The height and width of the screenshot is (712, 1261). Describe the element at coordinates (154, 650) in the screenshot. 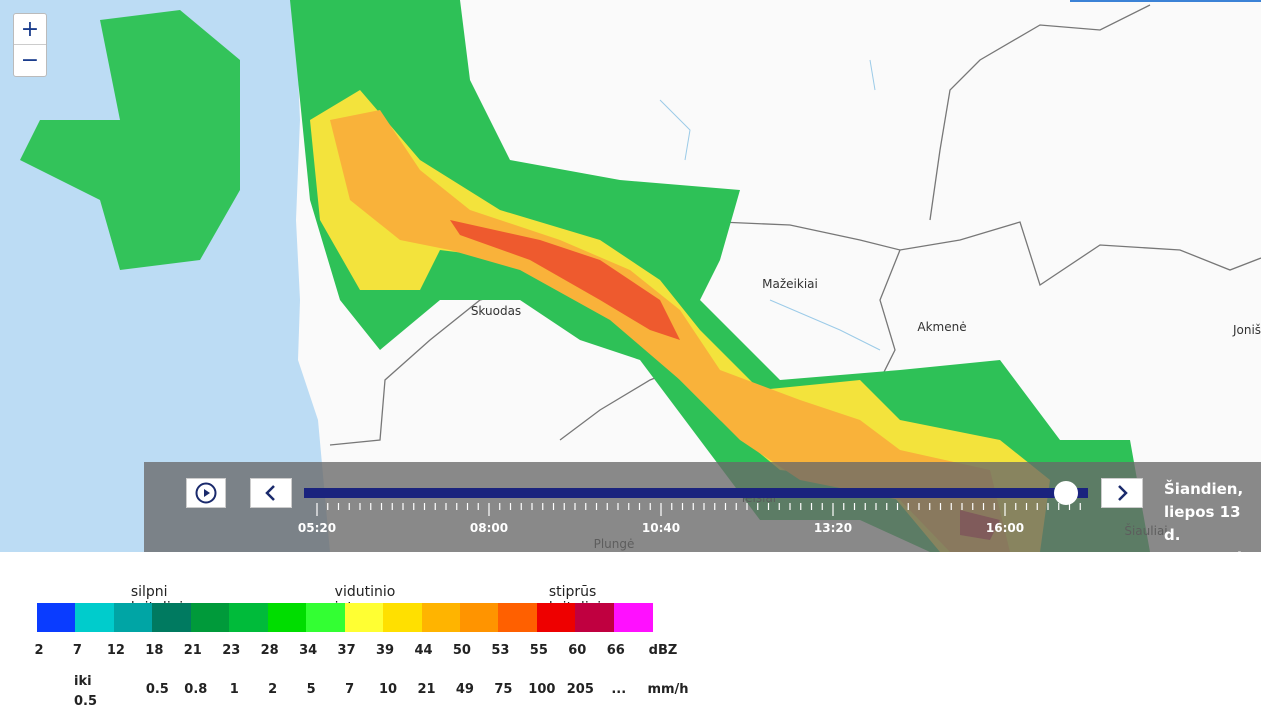

I see `dbz-label: 18` at that location.